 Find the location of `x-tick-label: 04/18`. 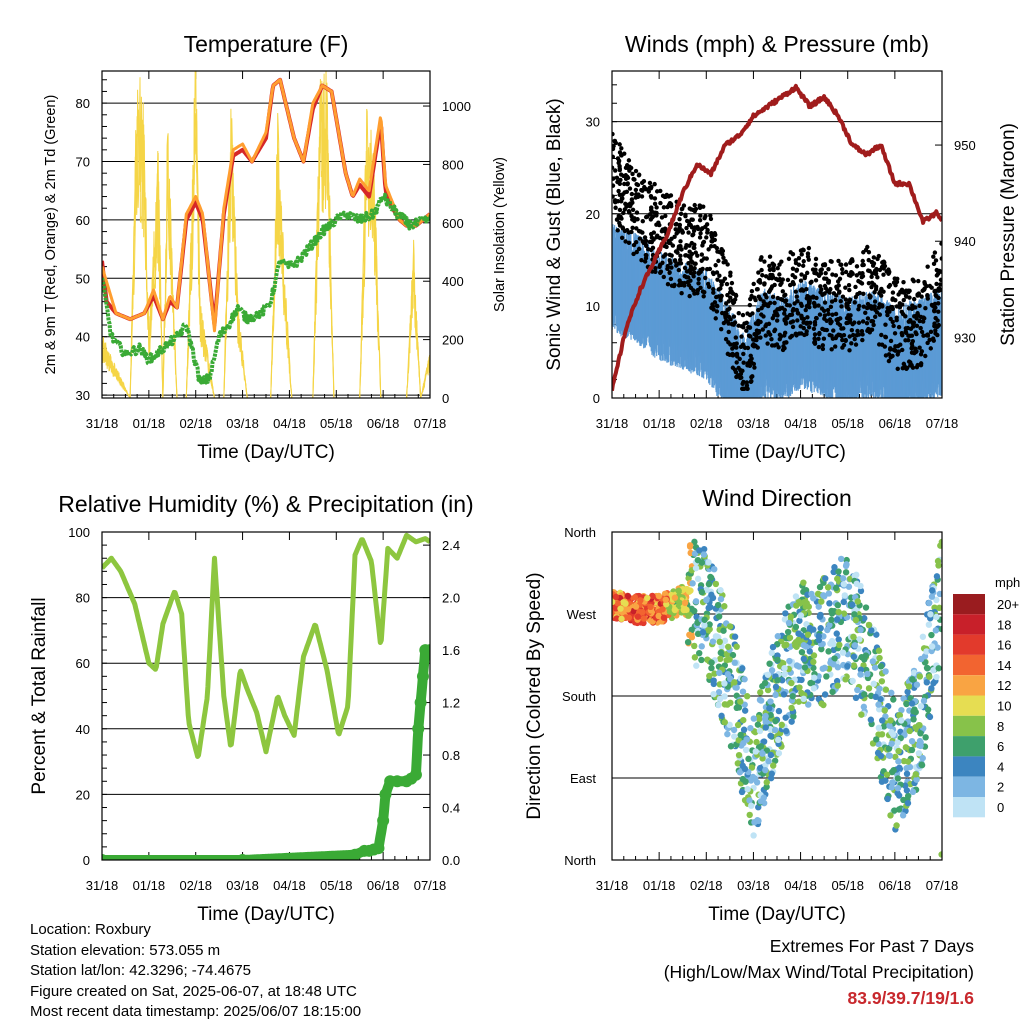

x-tick-label: 04/18 is located at coordinates (289, 423).